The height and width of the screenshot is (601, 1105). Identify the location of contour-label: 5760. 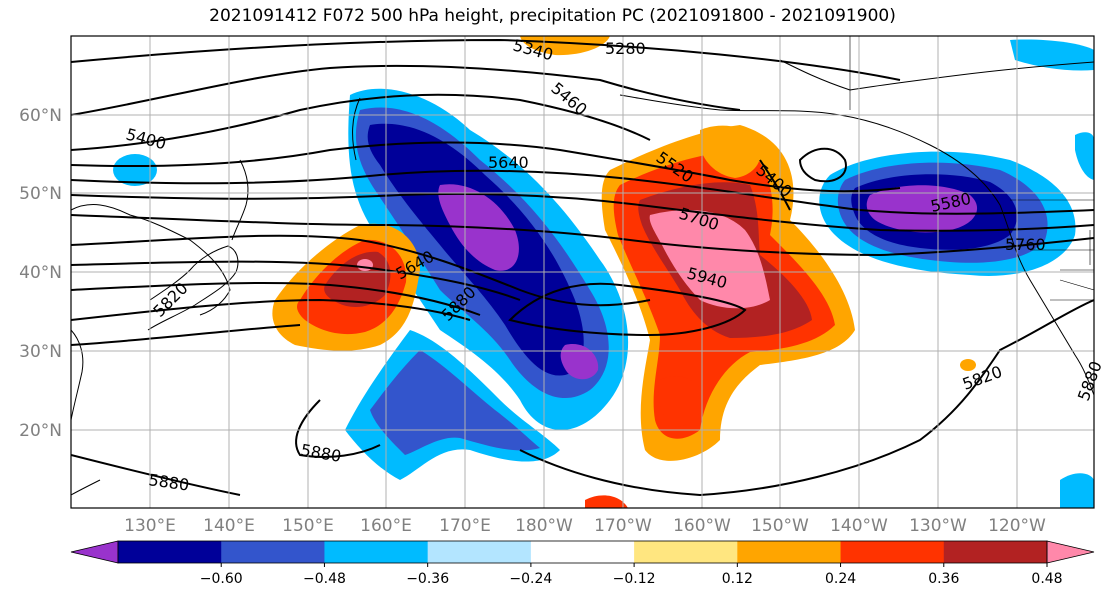
(1025, 244).